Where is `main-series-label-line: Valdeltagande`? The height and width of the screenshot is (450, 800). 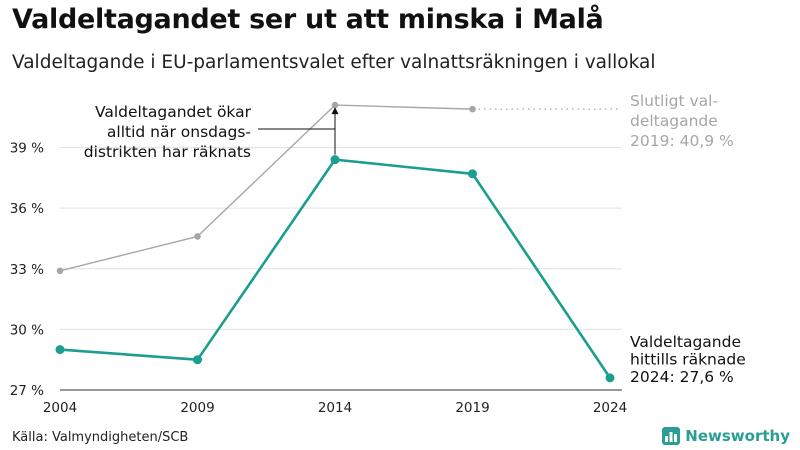 main-series-label-line: Valdeltagande is located at coordinates (685, 342).